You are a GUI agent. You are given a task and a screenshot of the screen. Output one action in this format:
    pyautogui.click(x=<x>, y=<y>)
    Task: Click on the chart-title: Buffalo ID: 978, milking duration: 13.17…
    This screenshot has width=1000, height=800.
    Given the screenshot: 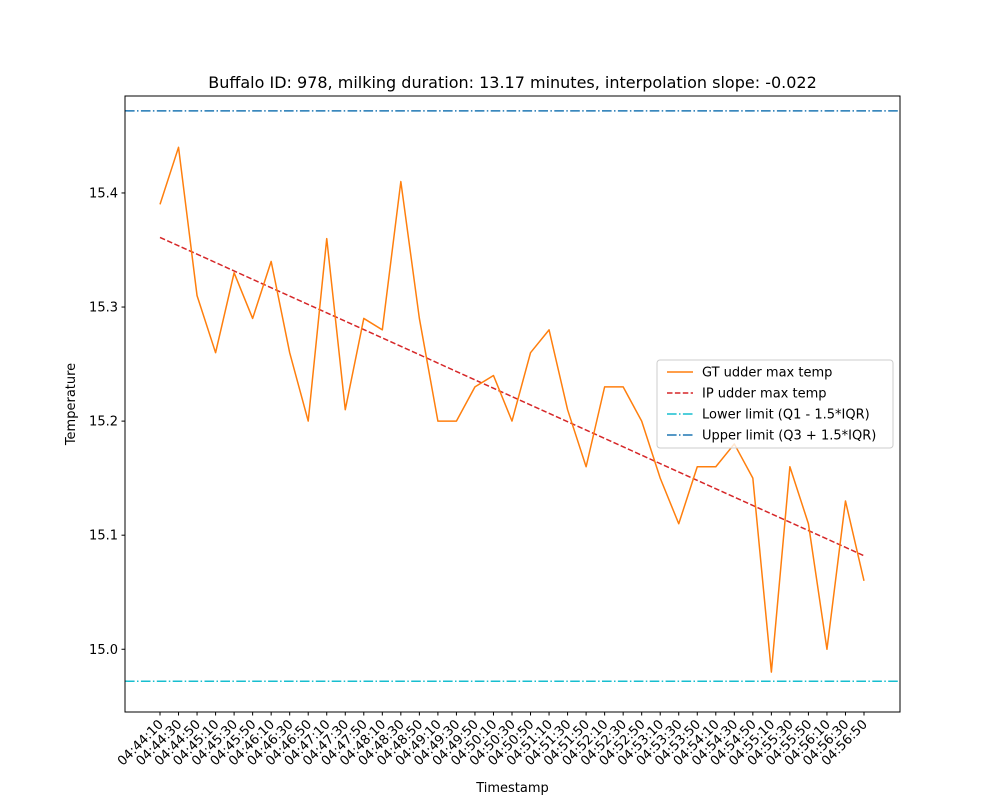 What is the action you would take?
    pyautogui.click(x=512, y=82)
    